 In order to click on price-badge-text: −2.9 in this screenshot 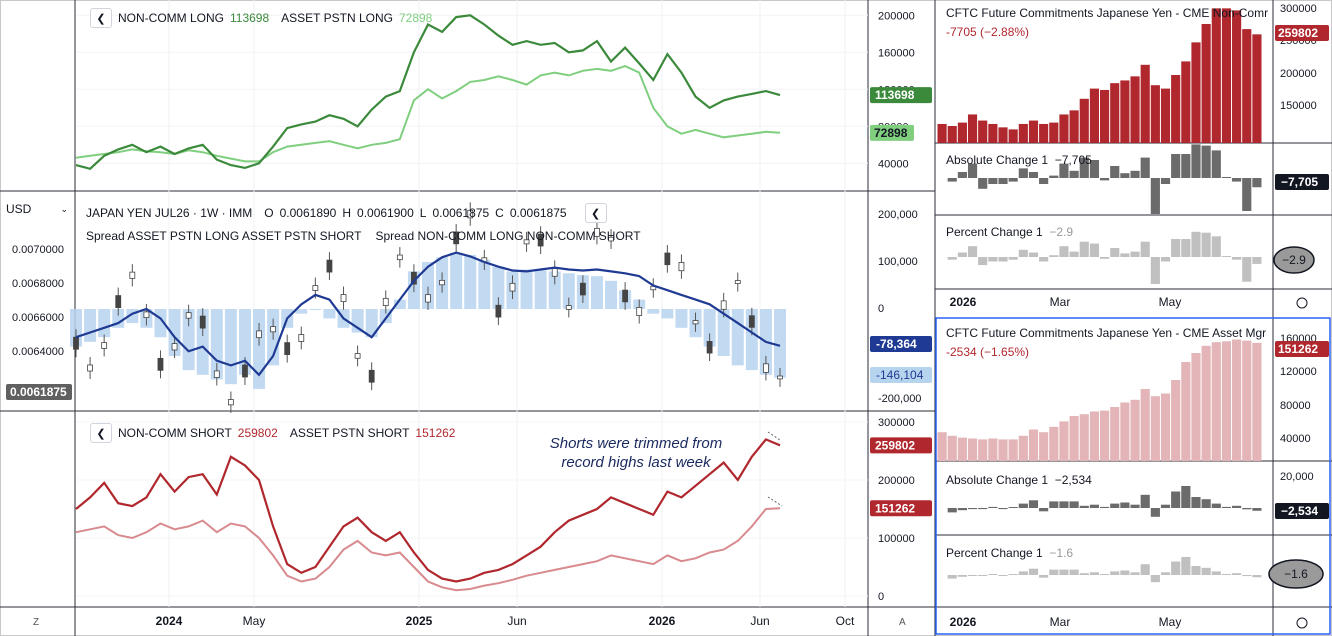, I will do `click(1294, 260)`.